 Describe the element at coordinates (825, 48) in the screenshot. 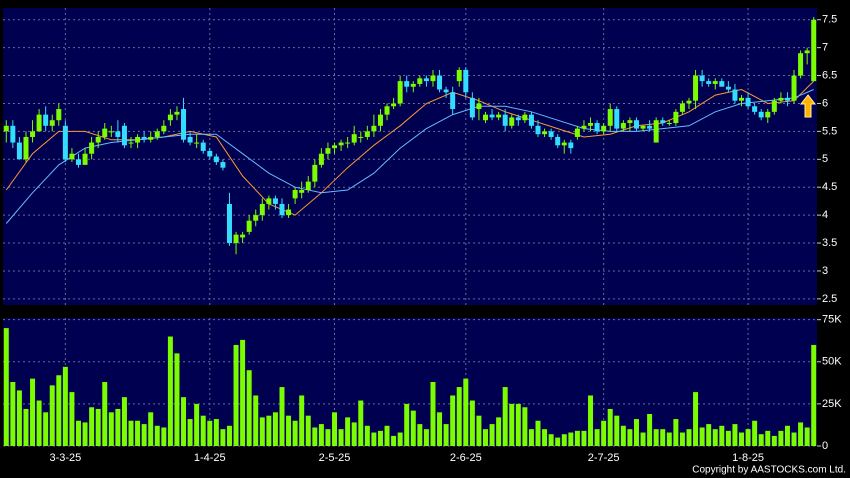

I see `y-tick-label: 7` at that location.